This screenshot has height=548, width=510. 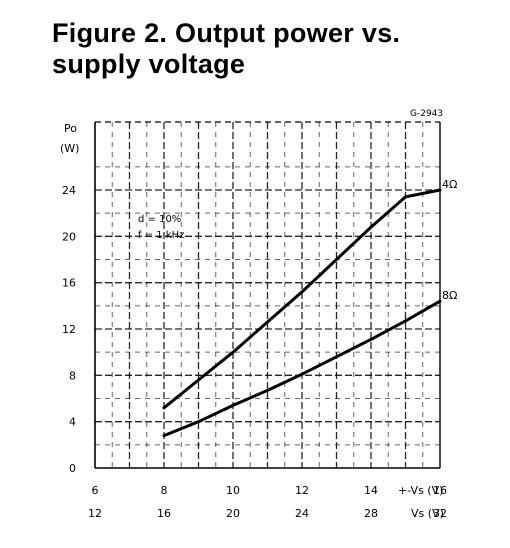 What do you see at coordinates (69, 190) in the screenshot?
I see `y-tick-label: 24` at bounding box center [69, 190].